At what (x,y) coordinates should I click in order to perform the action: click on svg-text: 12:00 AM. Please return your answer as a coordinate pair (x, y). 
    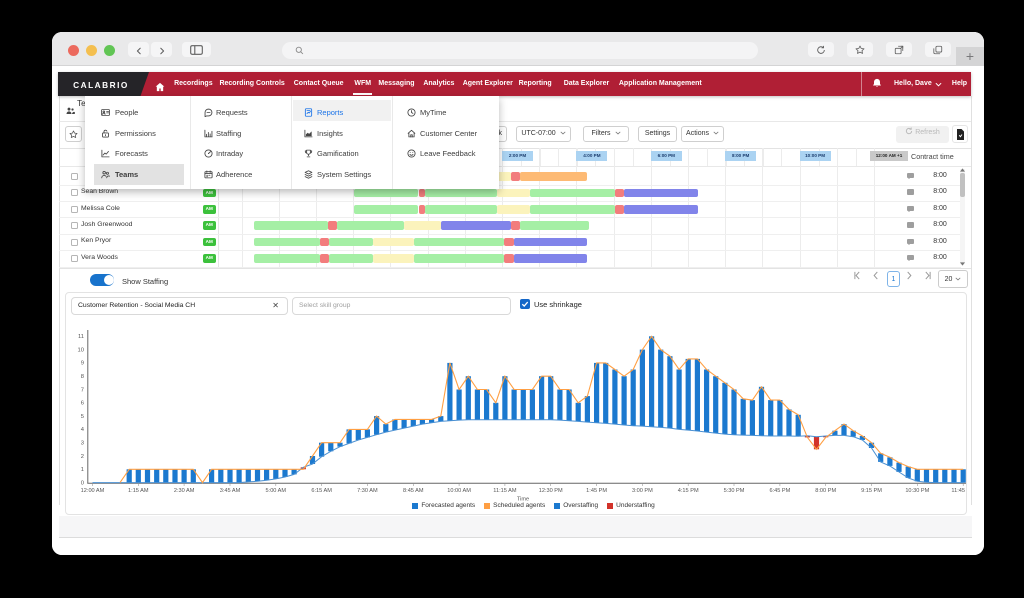
    Looking at the image, I should click on (93, 491).